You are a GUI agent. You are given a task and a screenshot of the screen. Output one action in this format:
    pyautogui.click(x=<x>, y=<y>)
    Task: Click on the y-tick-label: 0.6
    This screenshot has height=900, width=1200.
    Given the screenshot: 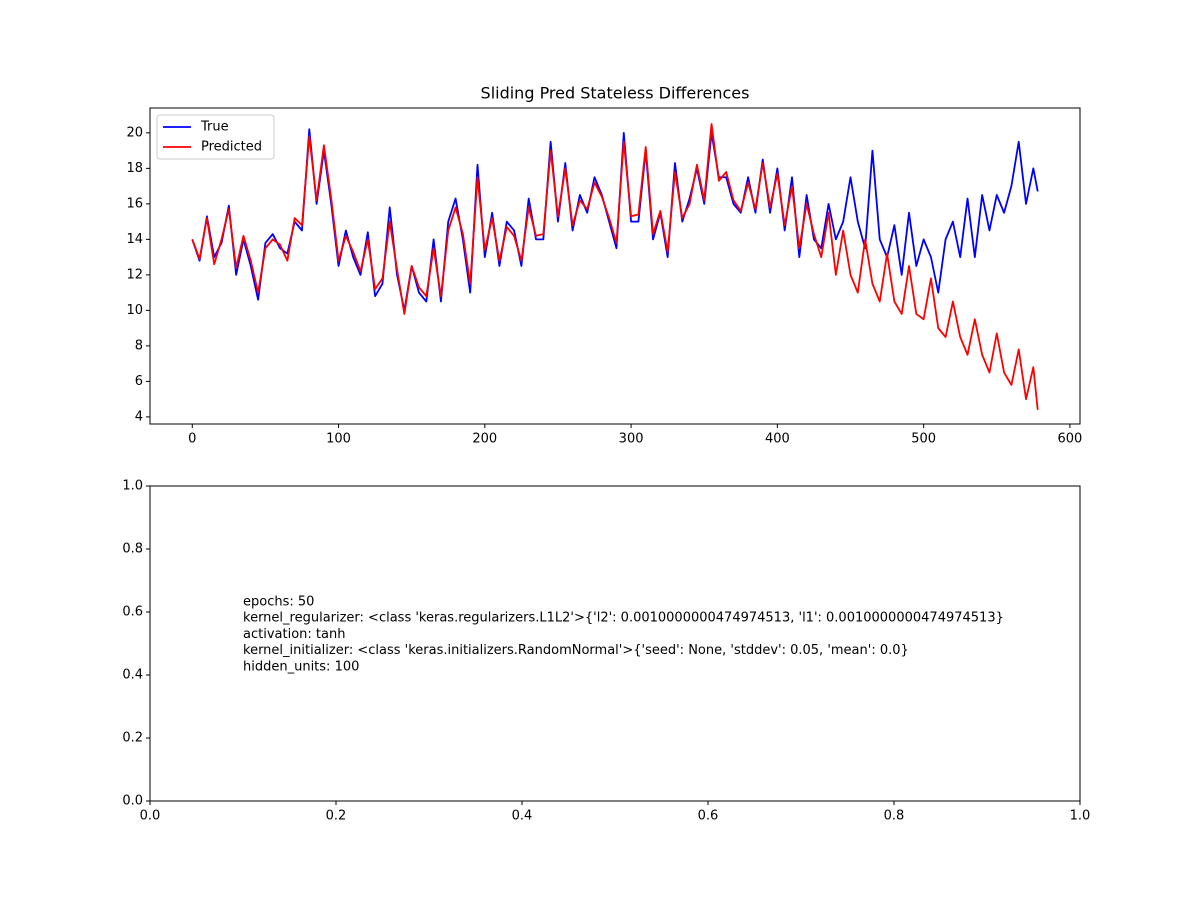 What is the action you would take?
    pyautogui.click(x=132, y=612)
    